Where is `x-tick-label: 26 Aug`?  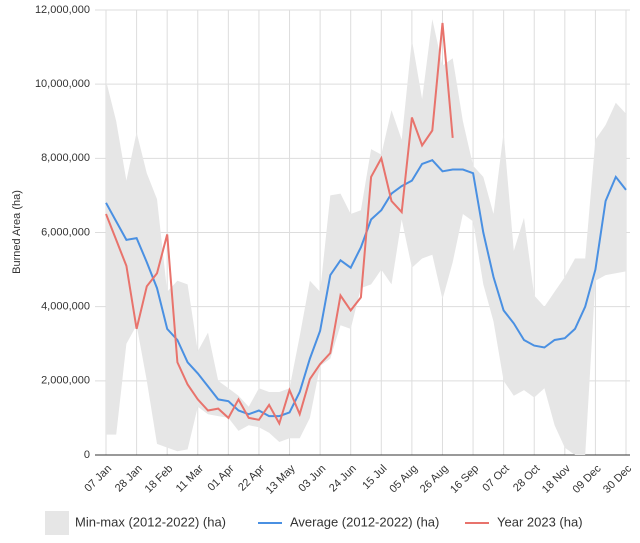 x-tick-label: 26 Aug is located at coordinates (434, 479).